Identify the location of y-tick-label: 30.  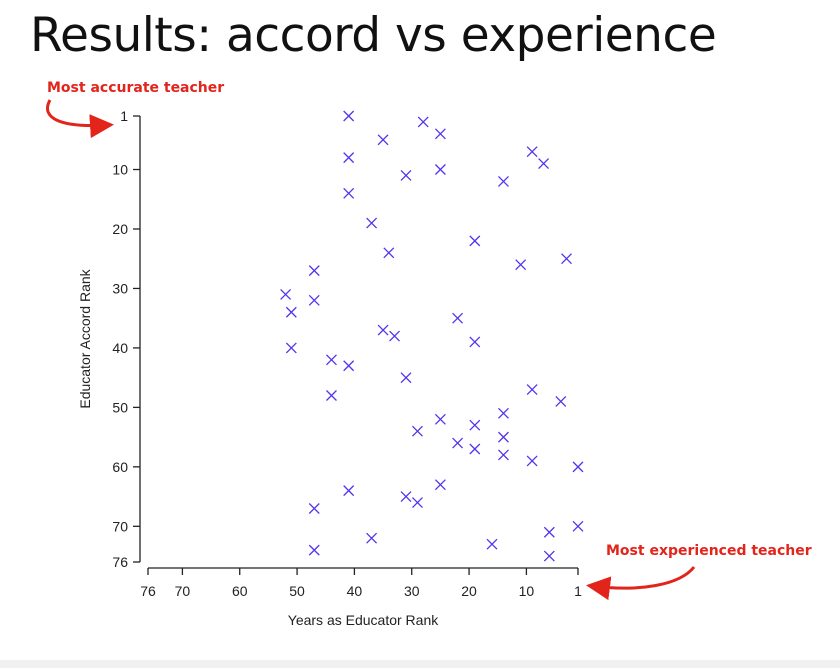
(120, 288).